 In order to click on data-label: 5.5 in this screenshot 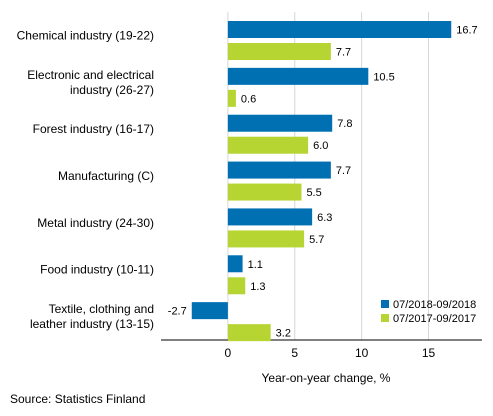, I will do `click(313, 193)`.